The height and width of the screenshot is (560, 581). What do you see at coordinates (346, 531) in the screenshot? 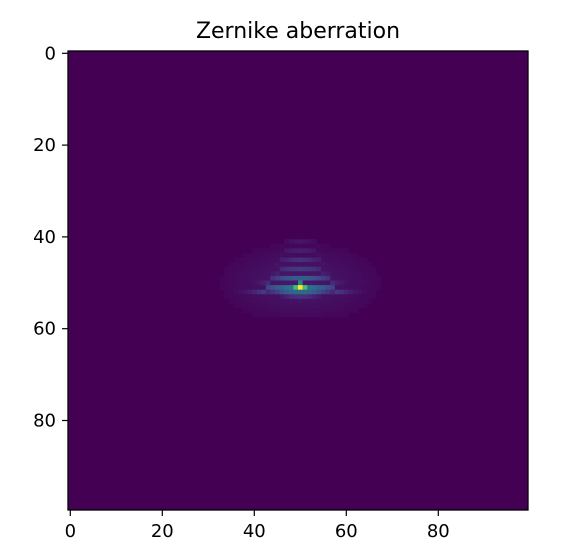
I see `x-tick-label: 60` at bounding box center [346, 531].